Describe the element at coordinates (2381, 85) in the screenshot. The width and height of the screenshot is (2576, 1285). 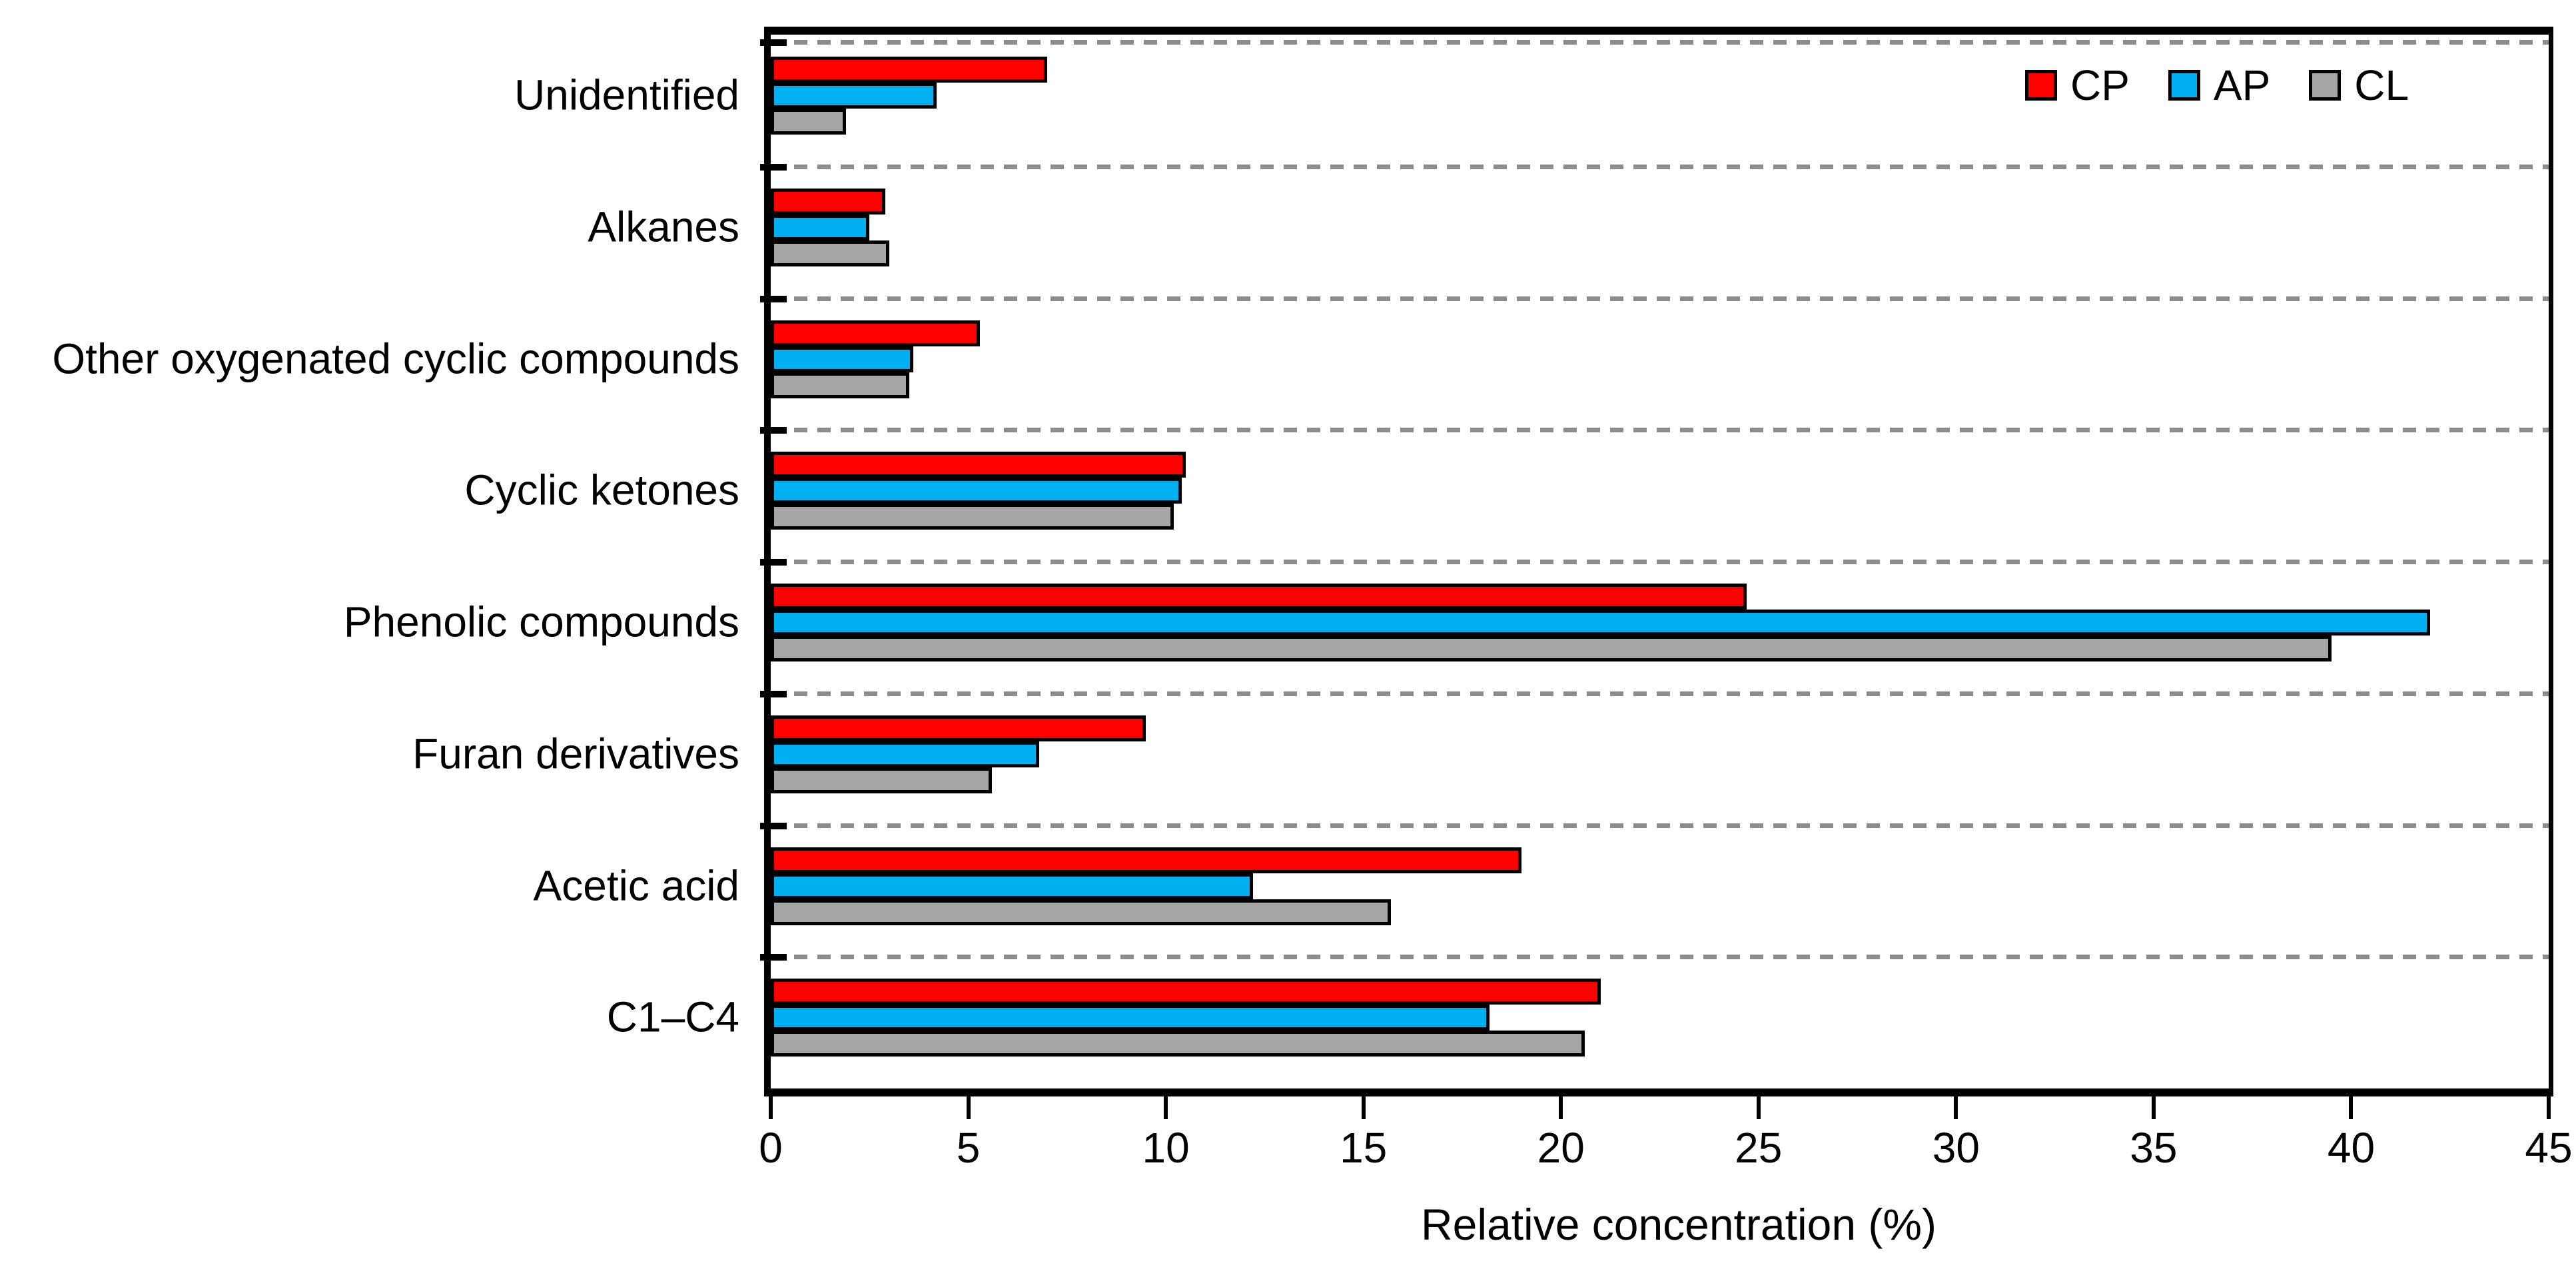
I see `legend-label-cl: CL` at that location.